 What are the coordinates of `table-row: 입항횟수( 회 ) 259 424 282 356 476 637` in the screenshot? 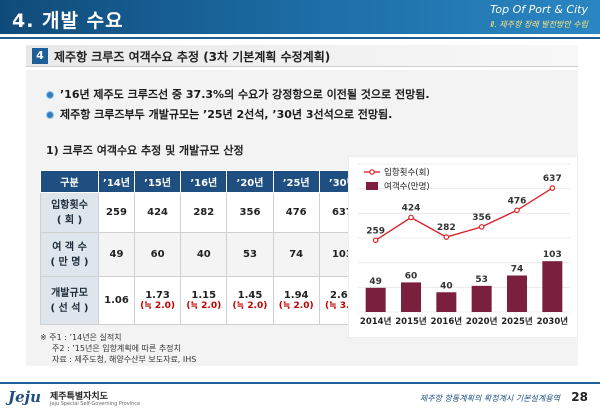 It's located at (203, 212).